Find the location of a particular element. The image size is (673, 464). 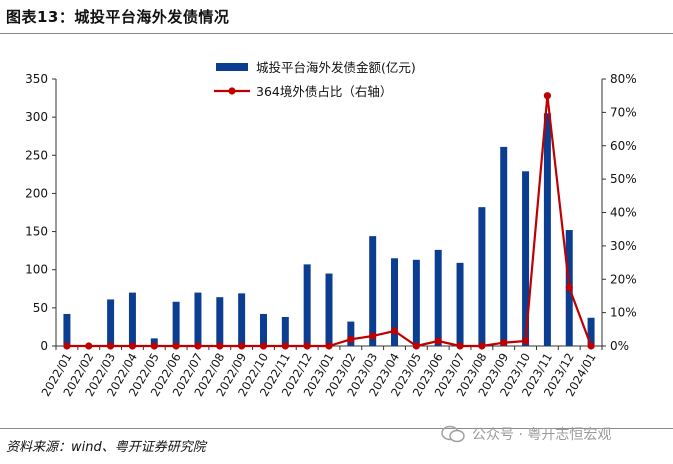

right-y-tick-label: 30% is located at coordinates (623, 246).